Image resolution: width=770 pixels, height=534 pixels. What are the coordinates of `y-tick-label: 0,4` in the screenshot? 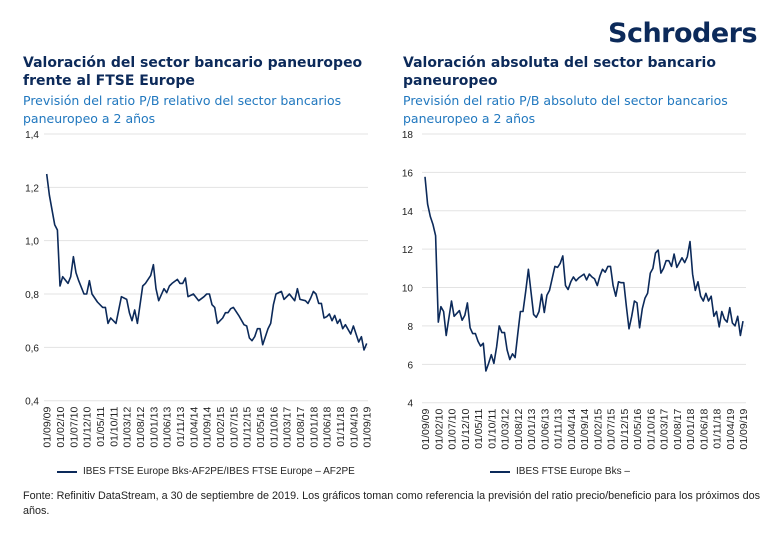 It's located at (32, 402).